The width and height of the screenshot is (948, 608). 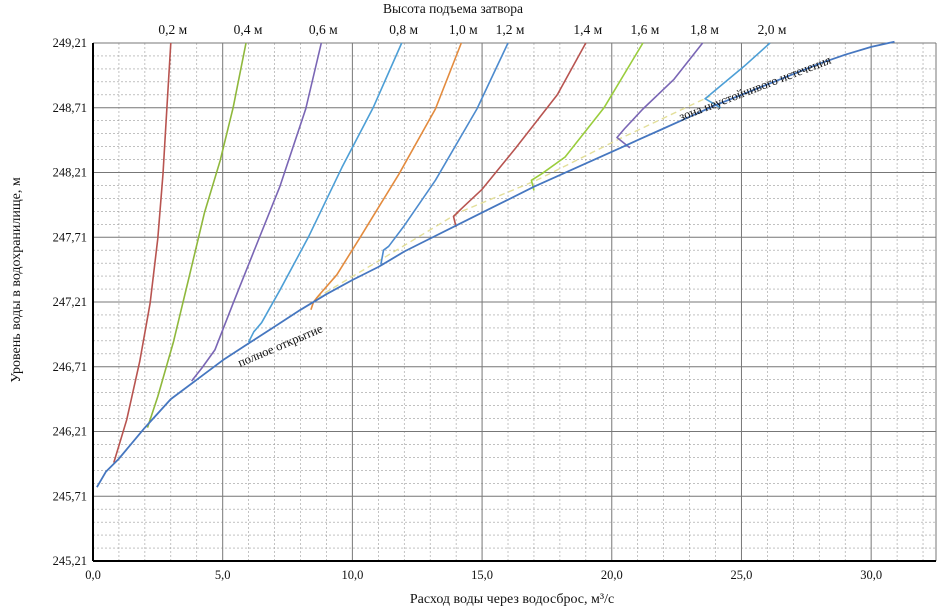 What do you see at coordinates (70, 367) in the screenshot?
I see `y-tick-label: 246,71` at bounding box center [70, 367].